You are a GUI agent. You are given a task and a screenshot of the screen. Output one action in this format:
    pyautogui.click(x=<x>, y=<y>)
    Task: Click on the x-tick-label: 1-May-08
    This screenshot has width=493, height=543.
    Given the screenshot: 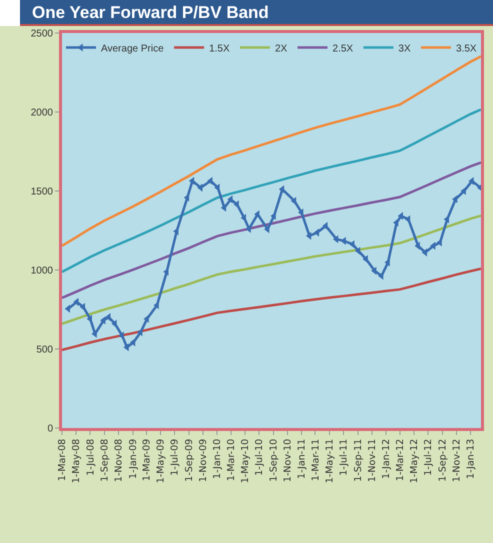 What is the action you would take?
    pyautogui.click(x=76, y=461)
    